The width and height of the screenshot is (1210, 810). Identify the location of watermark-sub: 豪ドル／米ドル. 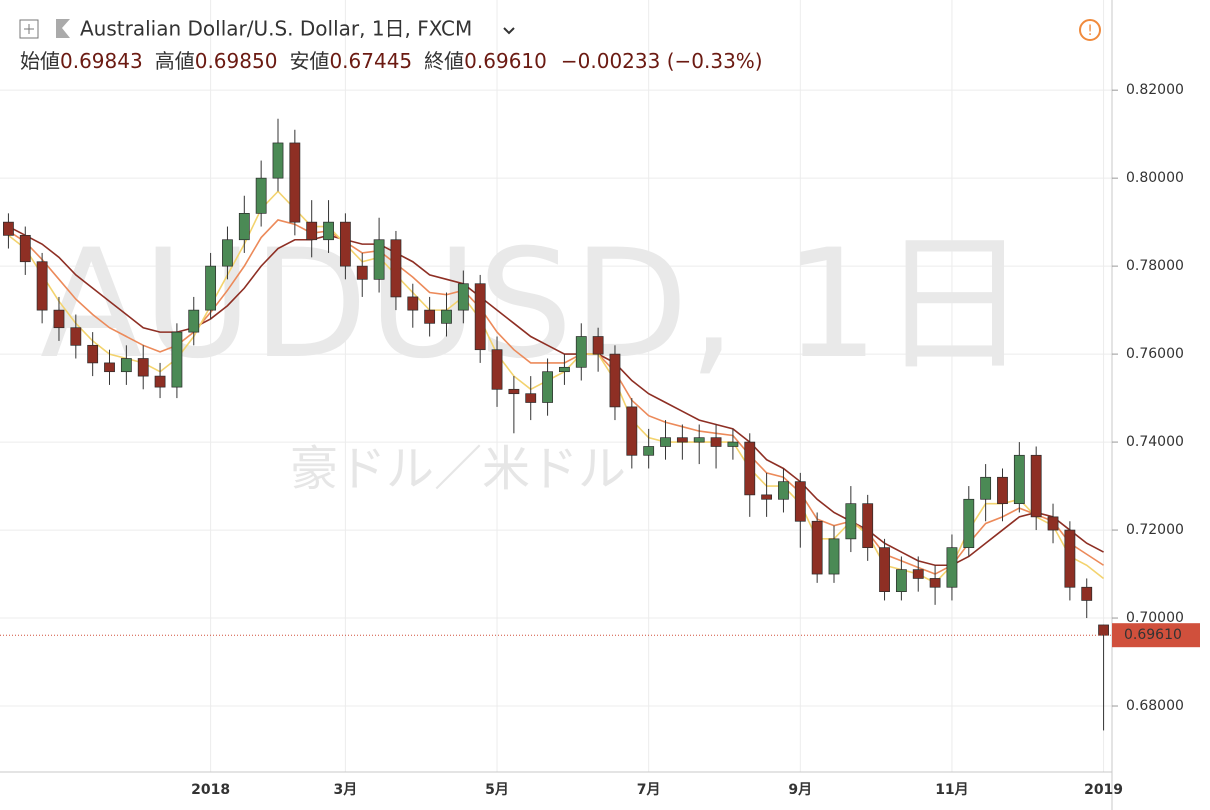
(458, 469).